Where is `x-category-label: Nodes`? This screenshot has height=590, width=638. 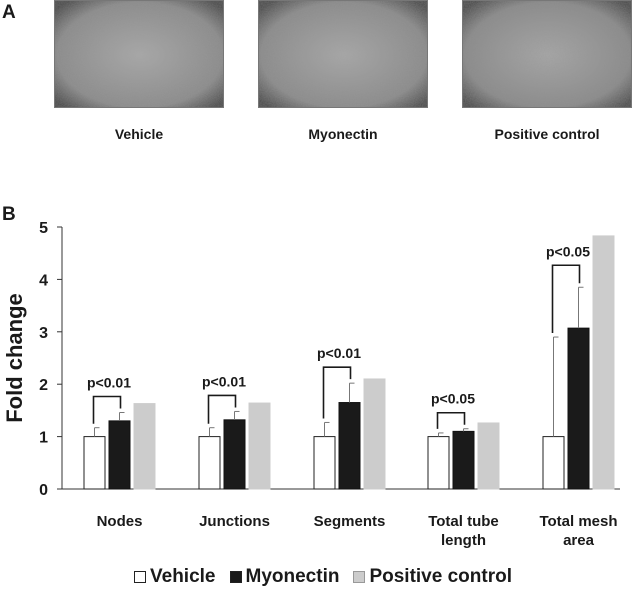 x-category-label: Nodes is located at coordinates (120, 521).